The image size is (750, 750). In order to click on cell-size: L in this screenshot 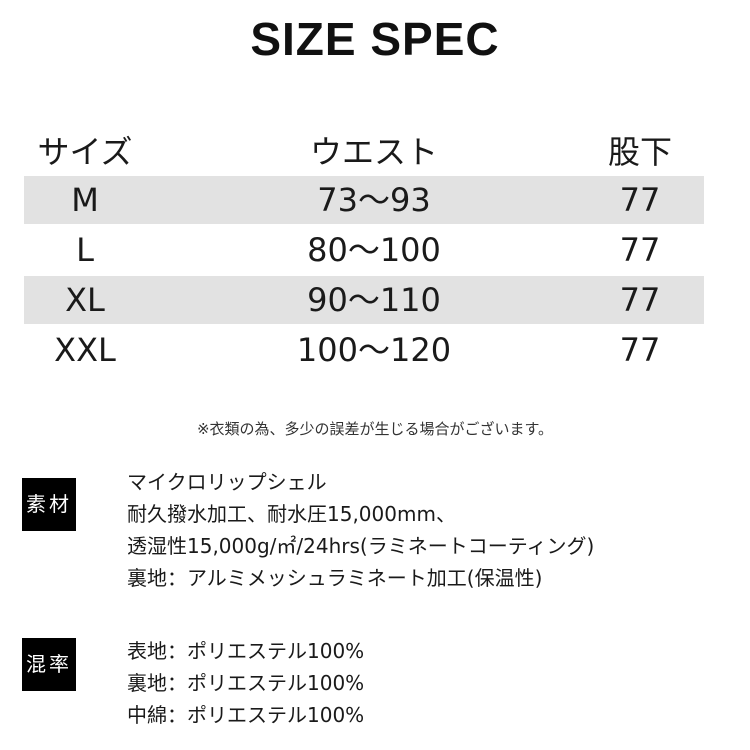, I will do `click(85, 250)`.